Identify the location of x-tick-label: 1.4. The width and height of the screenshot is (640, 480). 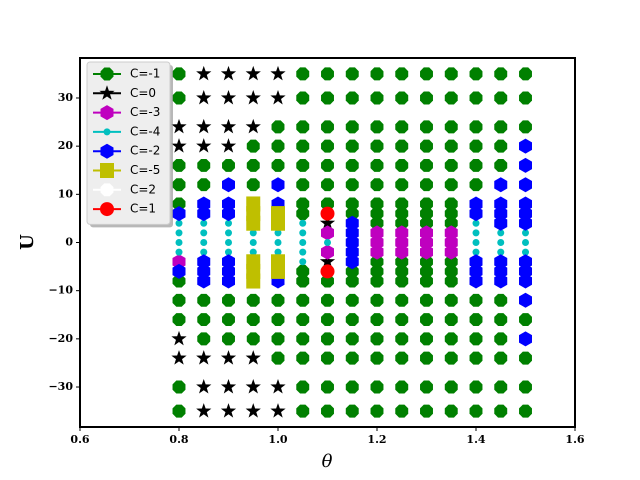
(475, 439).